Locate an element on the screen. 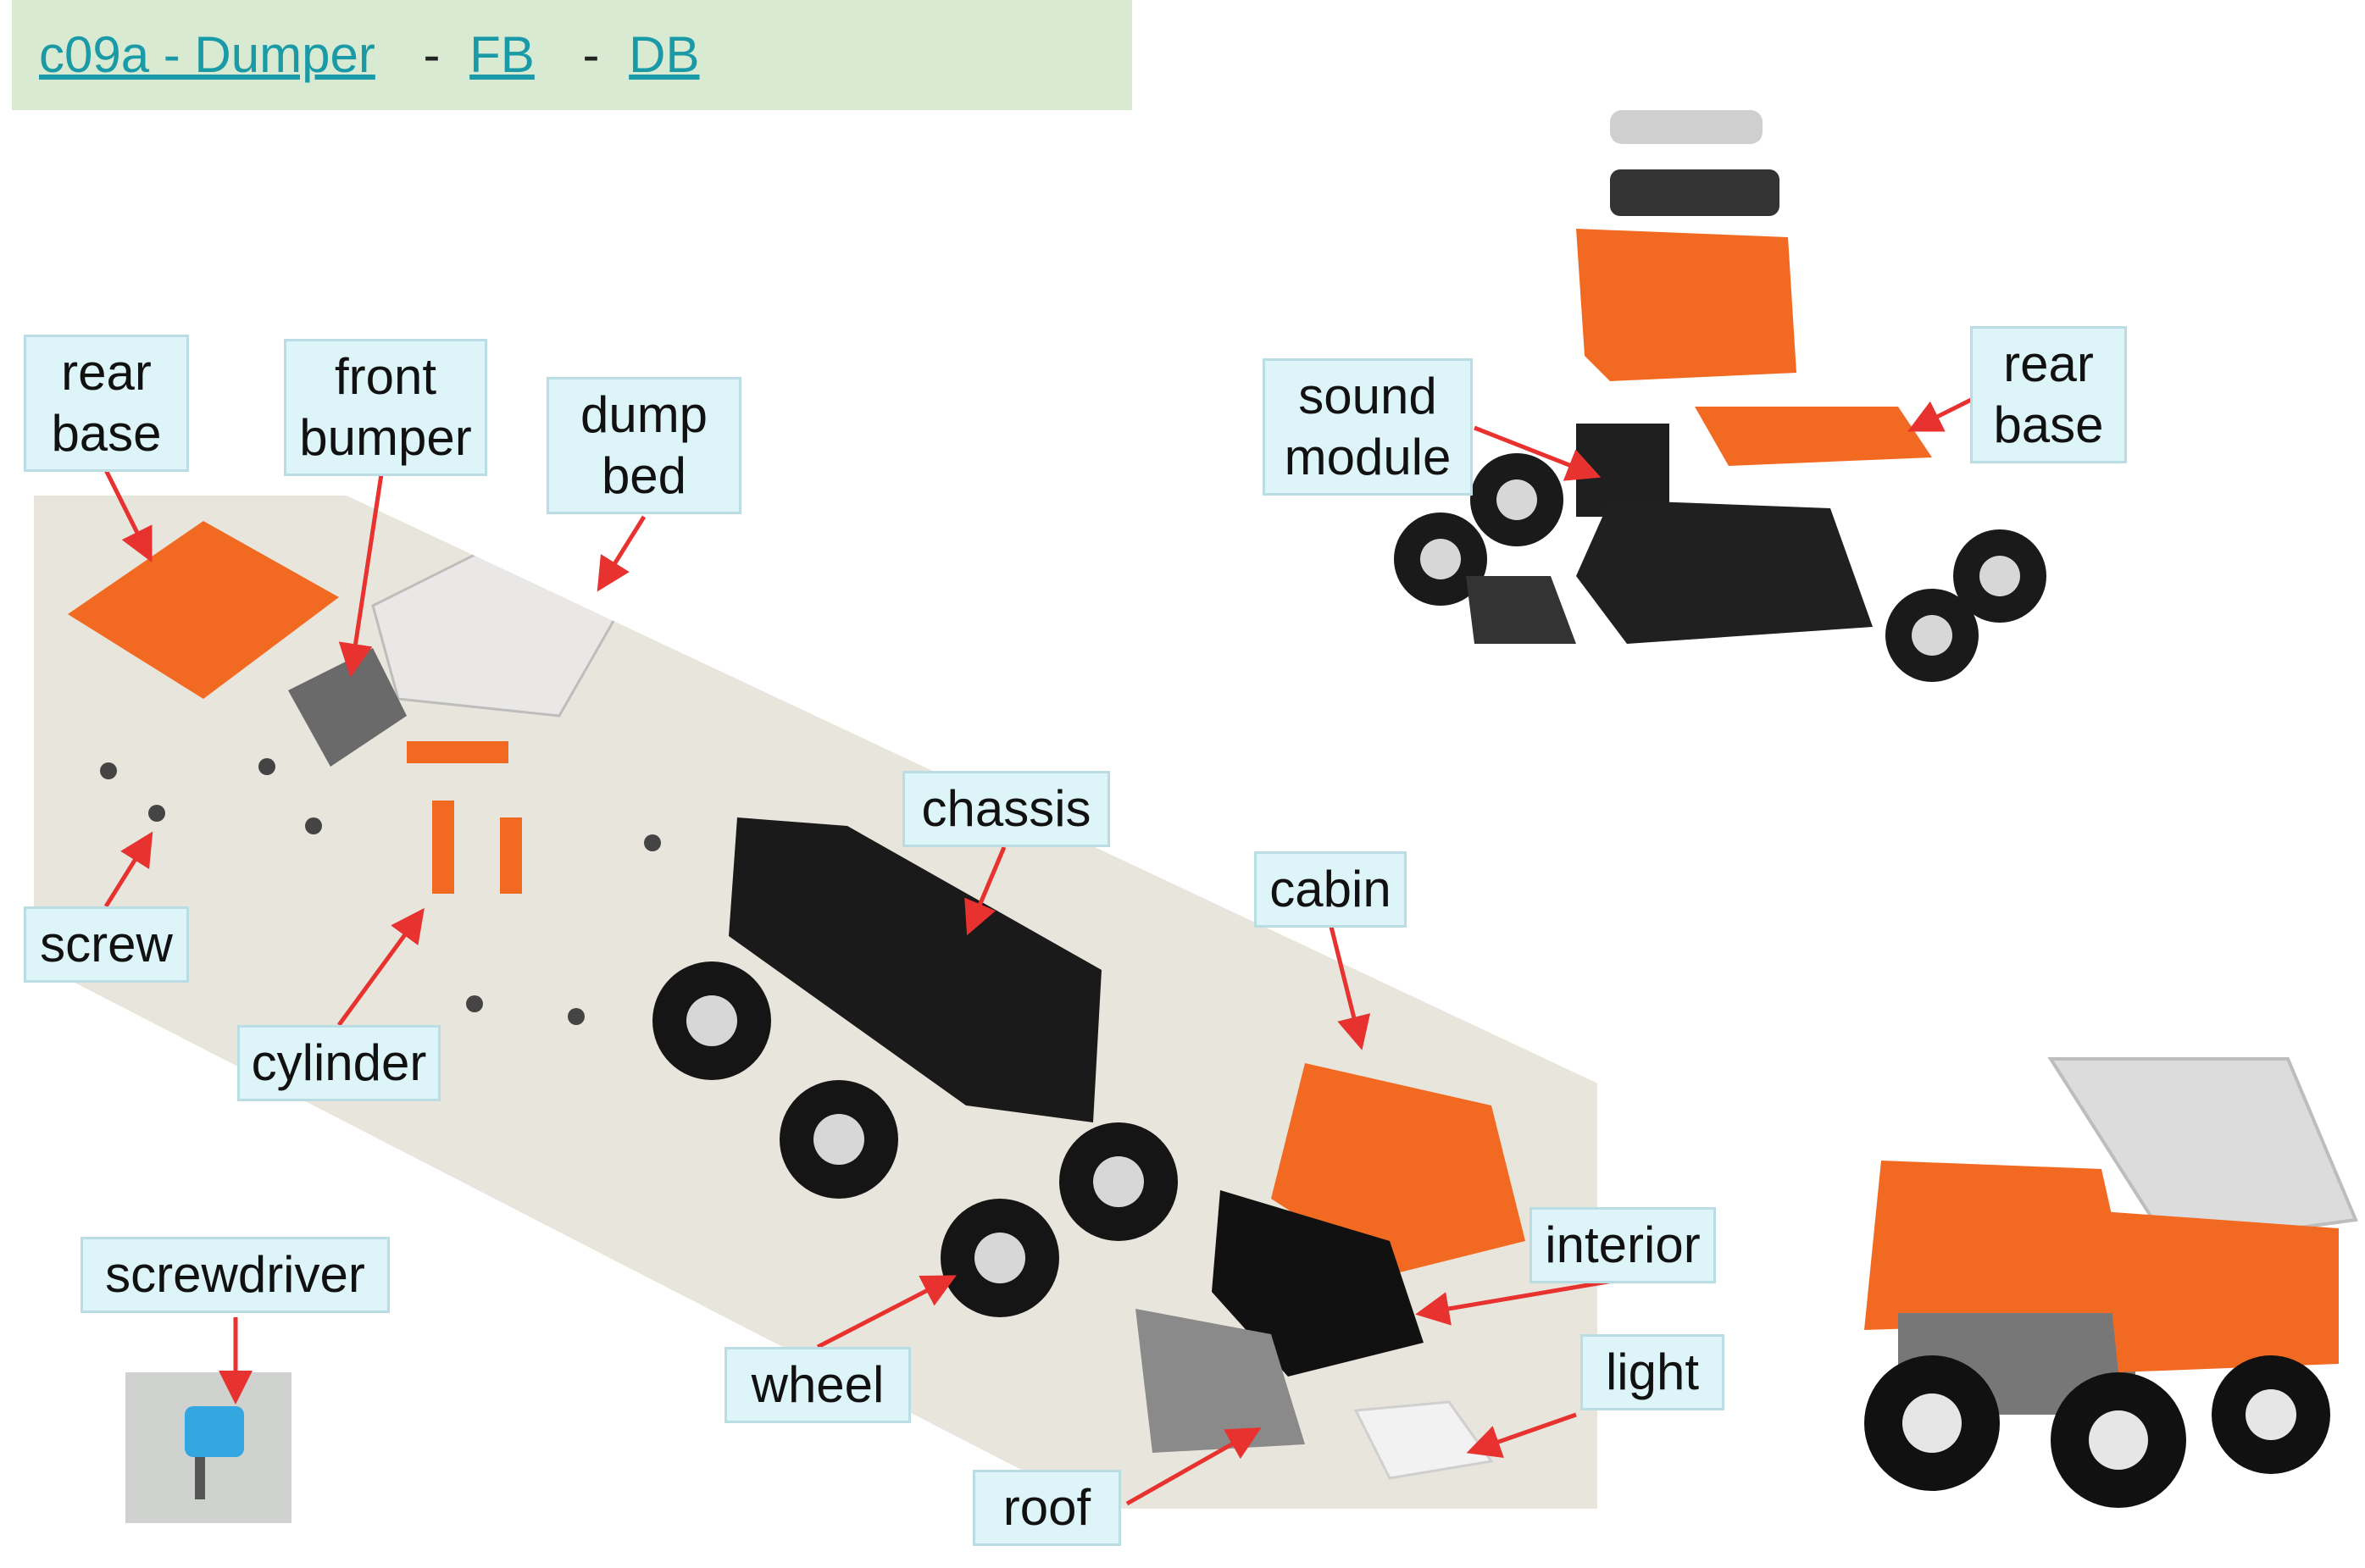  bumper-exploded-part is located at coordinates (1521, 610).